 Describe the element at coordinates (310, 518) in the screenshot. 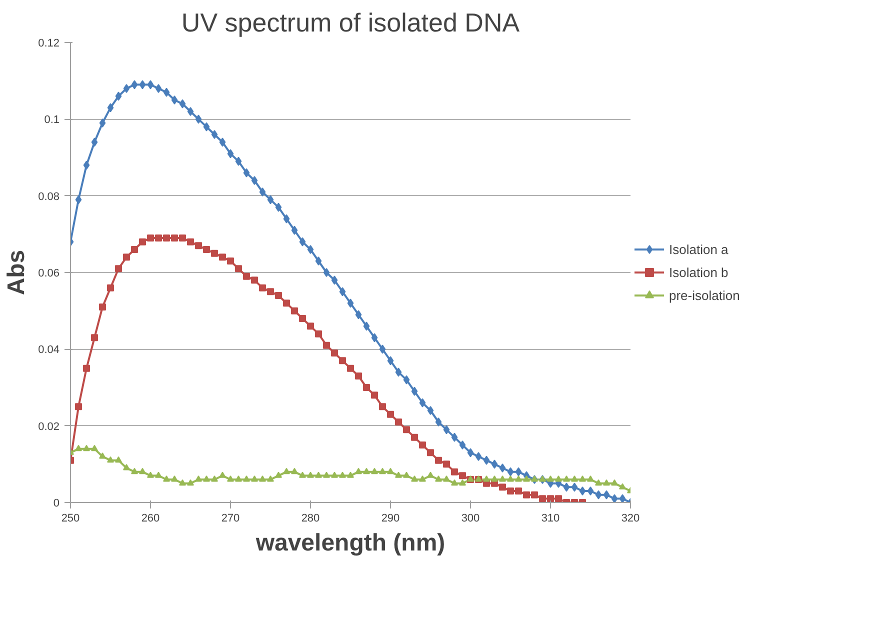

I see `x-tick-label: 280` at that location.